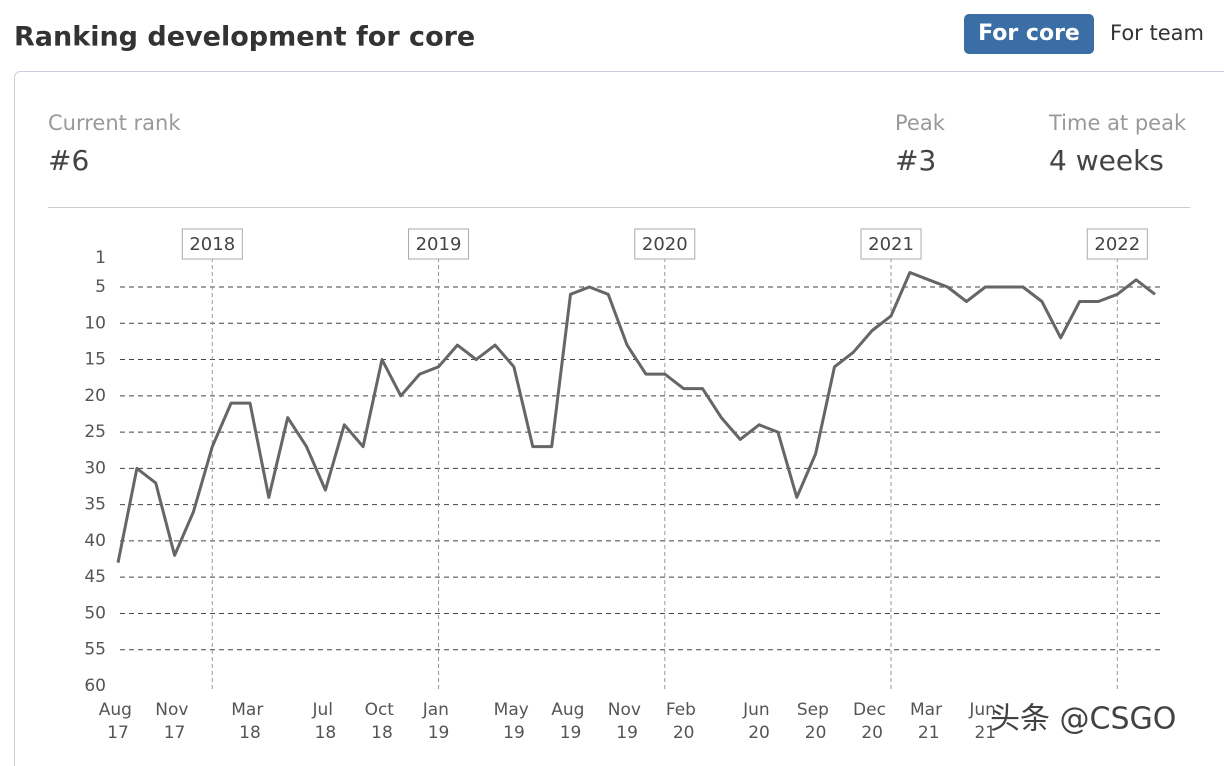 The height and width of the screenshot is (766, 1224). I want to click on watermark: 头条 @CSGO, so click(1083, 719).